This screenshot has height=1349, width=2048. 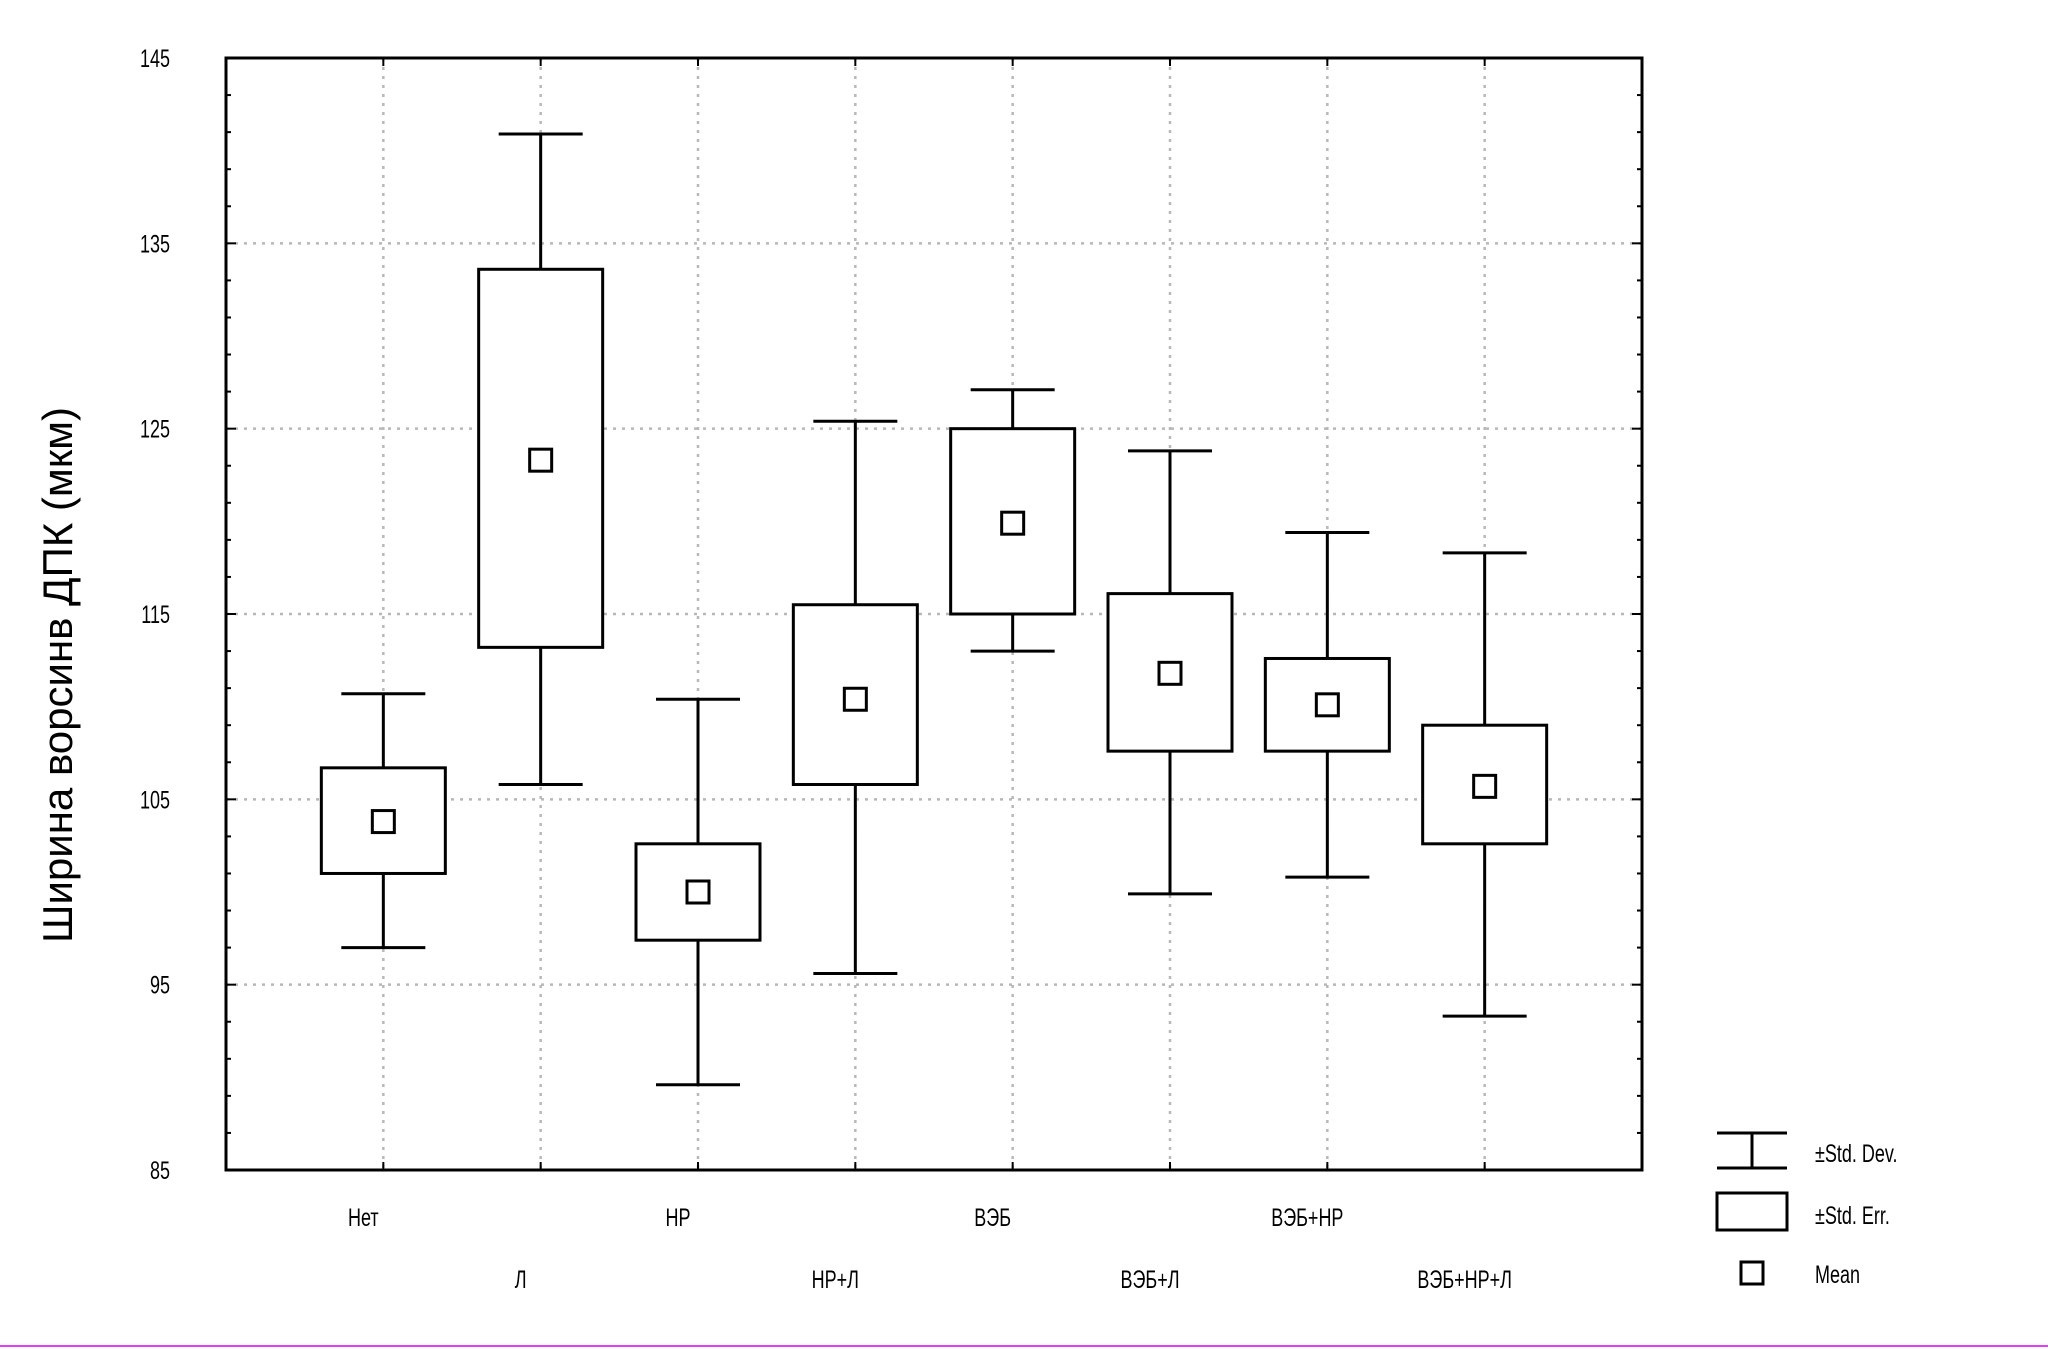 What do you see at coordinates (1799, 1274) in the screenshot?
I see `legend-item-mean: Mean` at bounding box center [1799, 1274].